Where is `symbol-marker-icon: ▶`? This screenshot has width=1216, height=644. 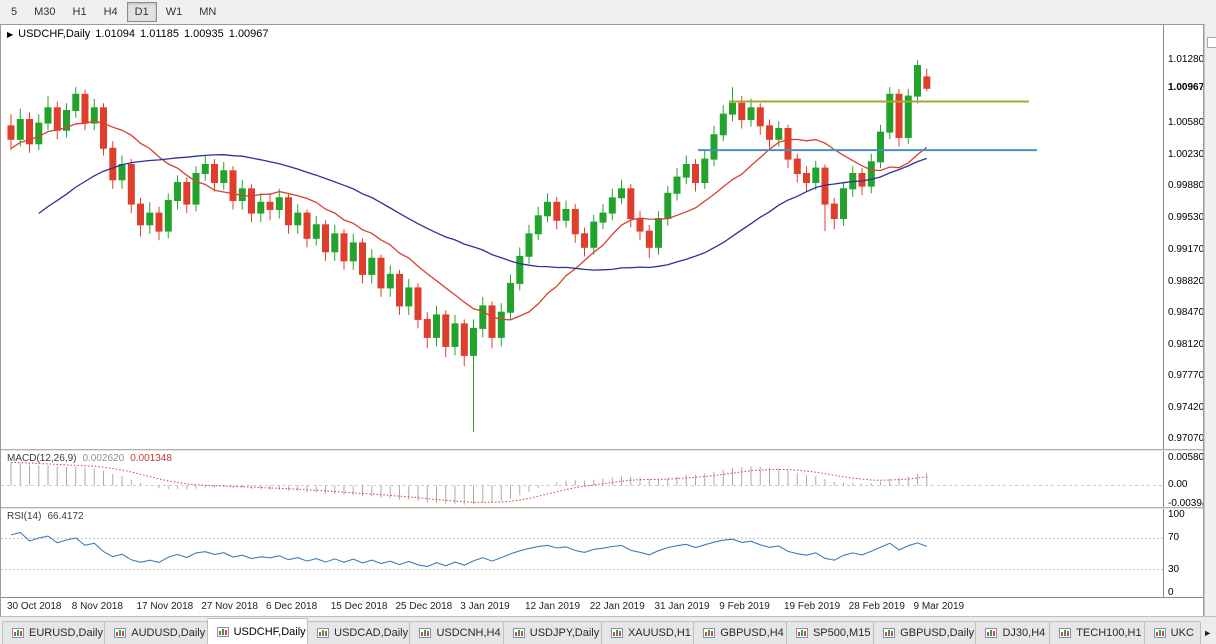 symbol-marker-icon: ▶ is located at coordinates (10, 34).